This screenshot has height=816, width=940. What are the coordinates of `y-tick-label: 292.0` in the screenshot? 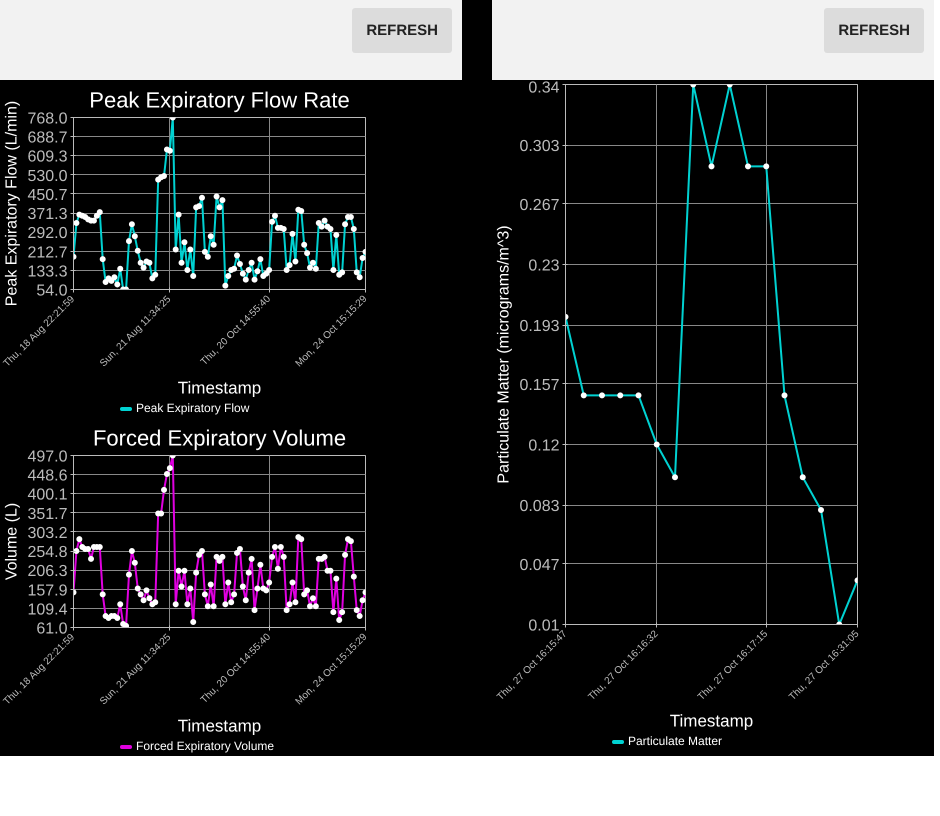 It's located at (47, 233).